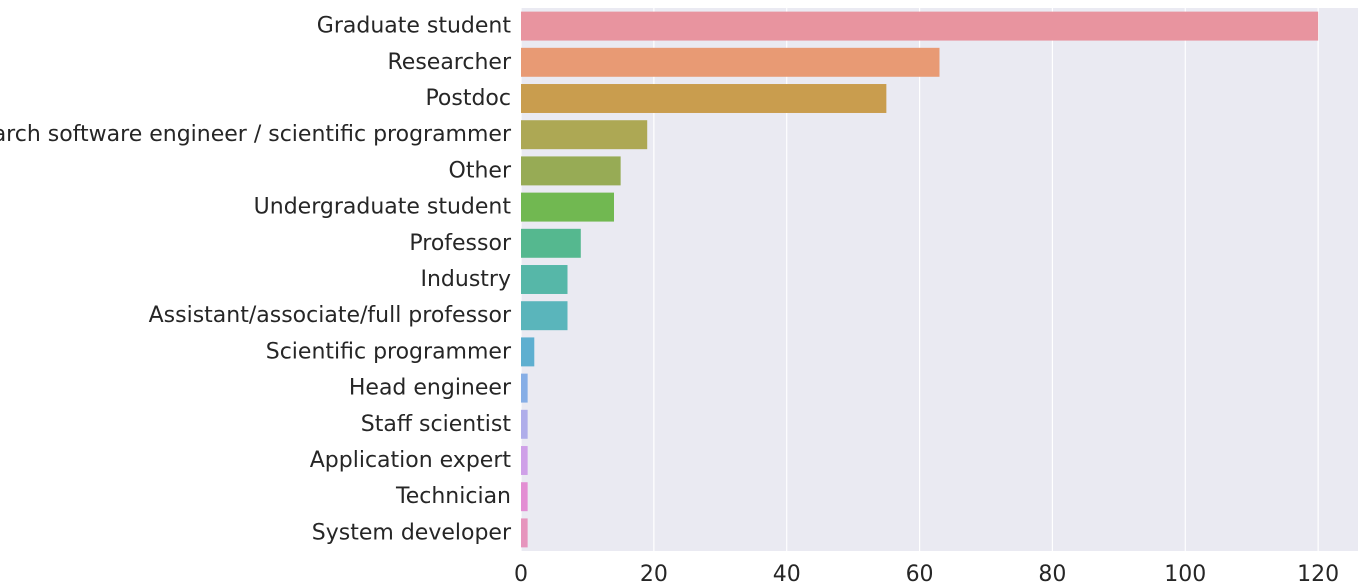 Image resolution: width=1365 pixels, height=587 pixels. Describe the element at coordinates (430, 388) in the screenshot. I see `category-label: Head engineer` at that location.